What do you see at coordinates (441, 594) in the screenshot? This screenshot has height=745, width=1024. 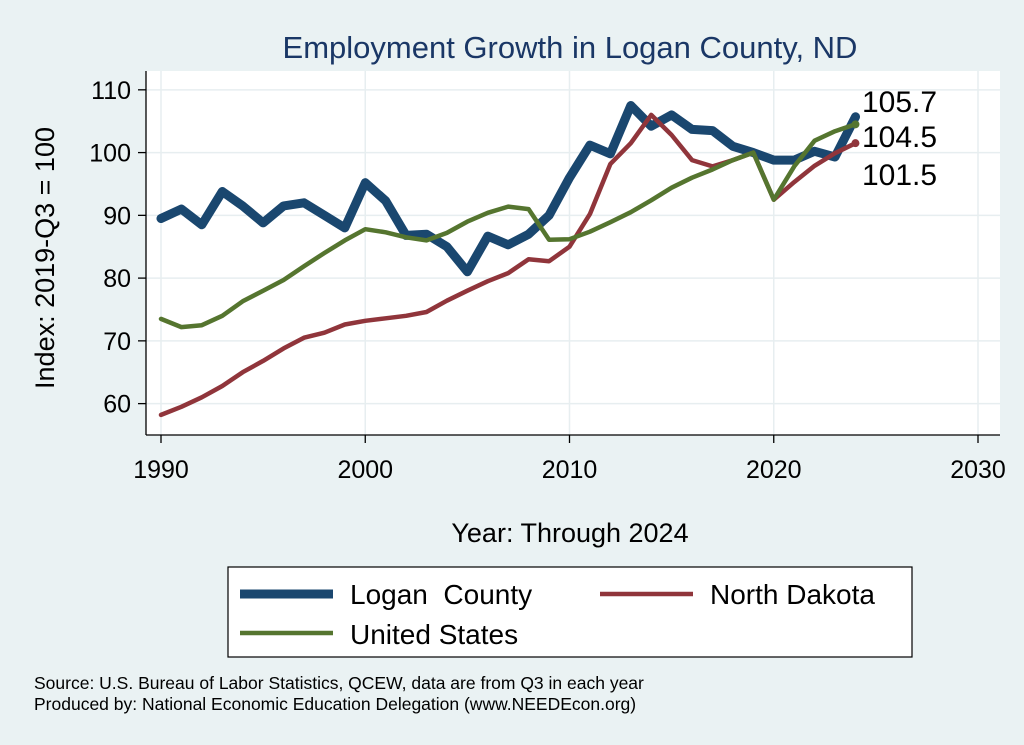 I see `legend-label-logan-county: Logan County` at bounding box center [441, 594].